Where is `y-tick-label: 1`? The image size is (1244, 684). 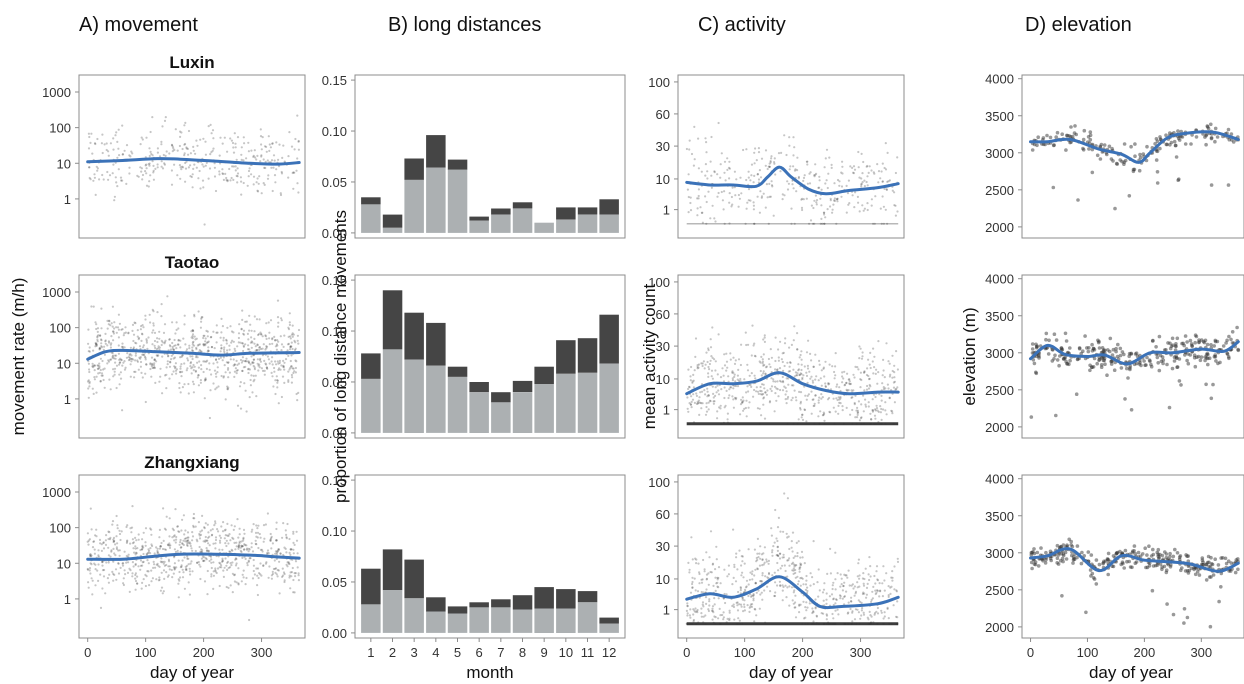 y-tick-label: 1 is located at coordinates (666, 410).